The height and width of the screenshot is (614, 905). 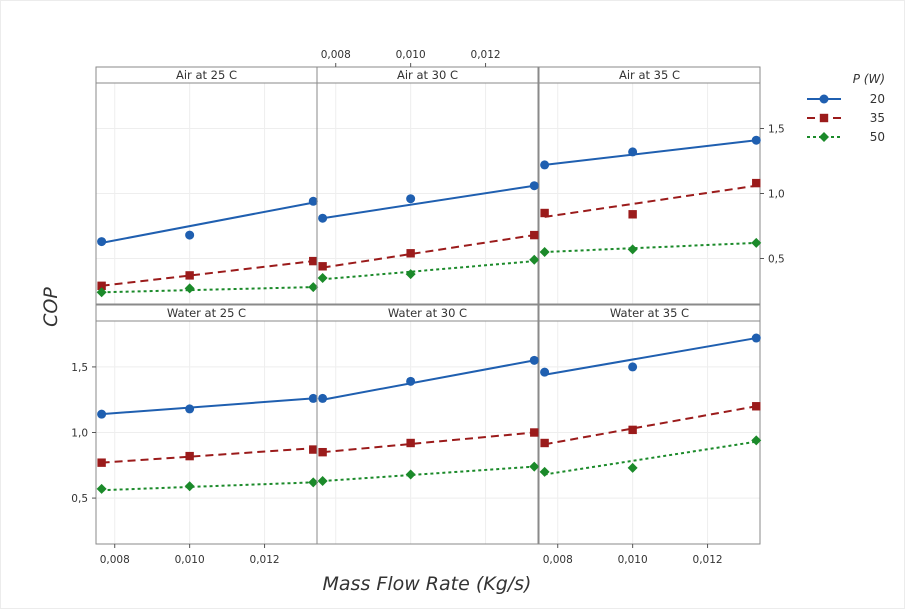 I want to click on legend-label-35: 35, so click(x=877, y=118).